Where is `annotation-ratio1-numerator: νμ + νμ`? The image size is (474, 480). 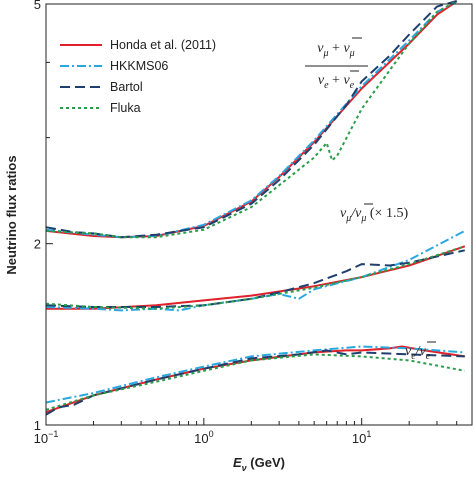
annotation-ratio1-numerator: νμ + νμ is located at coordinates (335, 50).